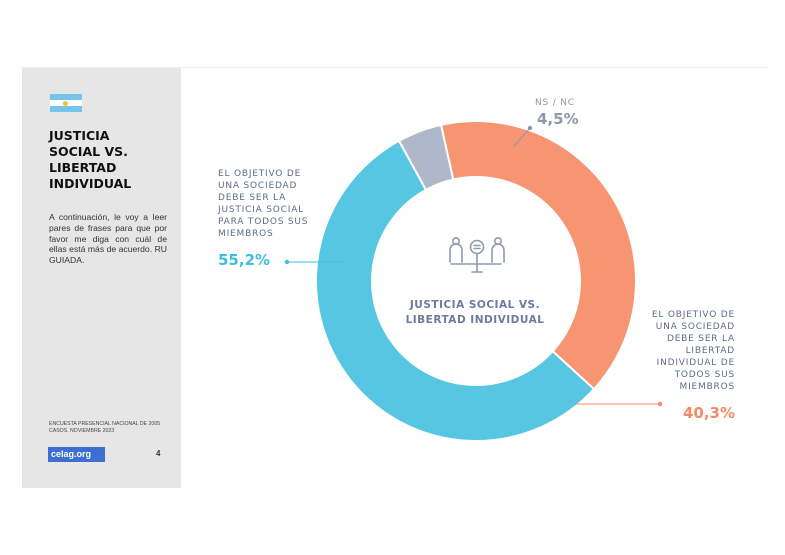  Describe the element at coordinates (244, 260) in the screenshot. I see `justicia-value: 55,2%` at that location.